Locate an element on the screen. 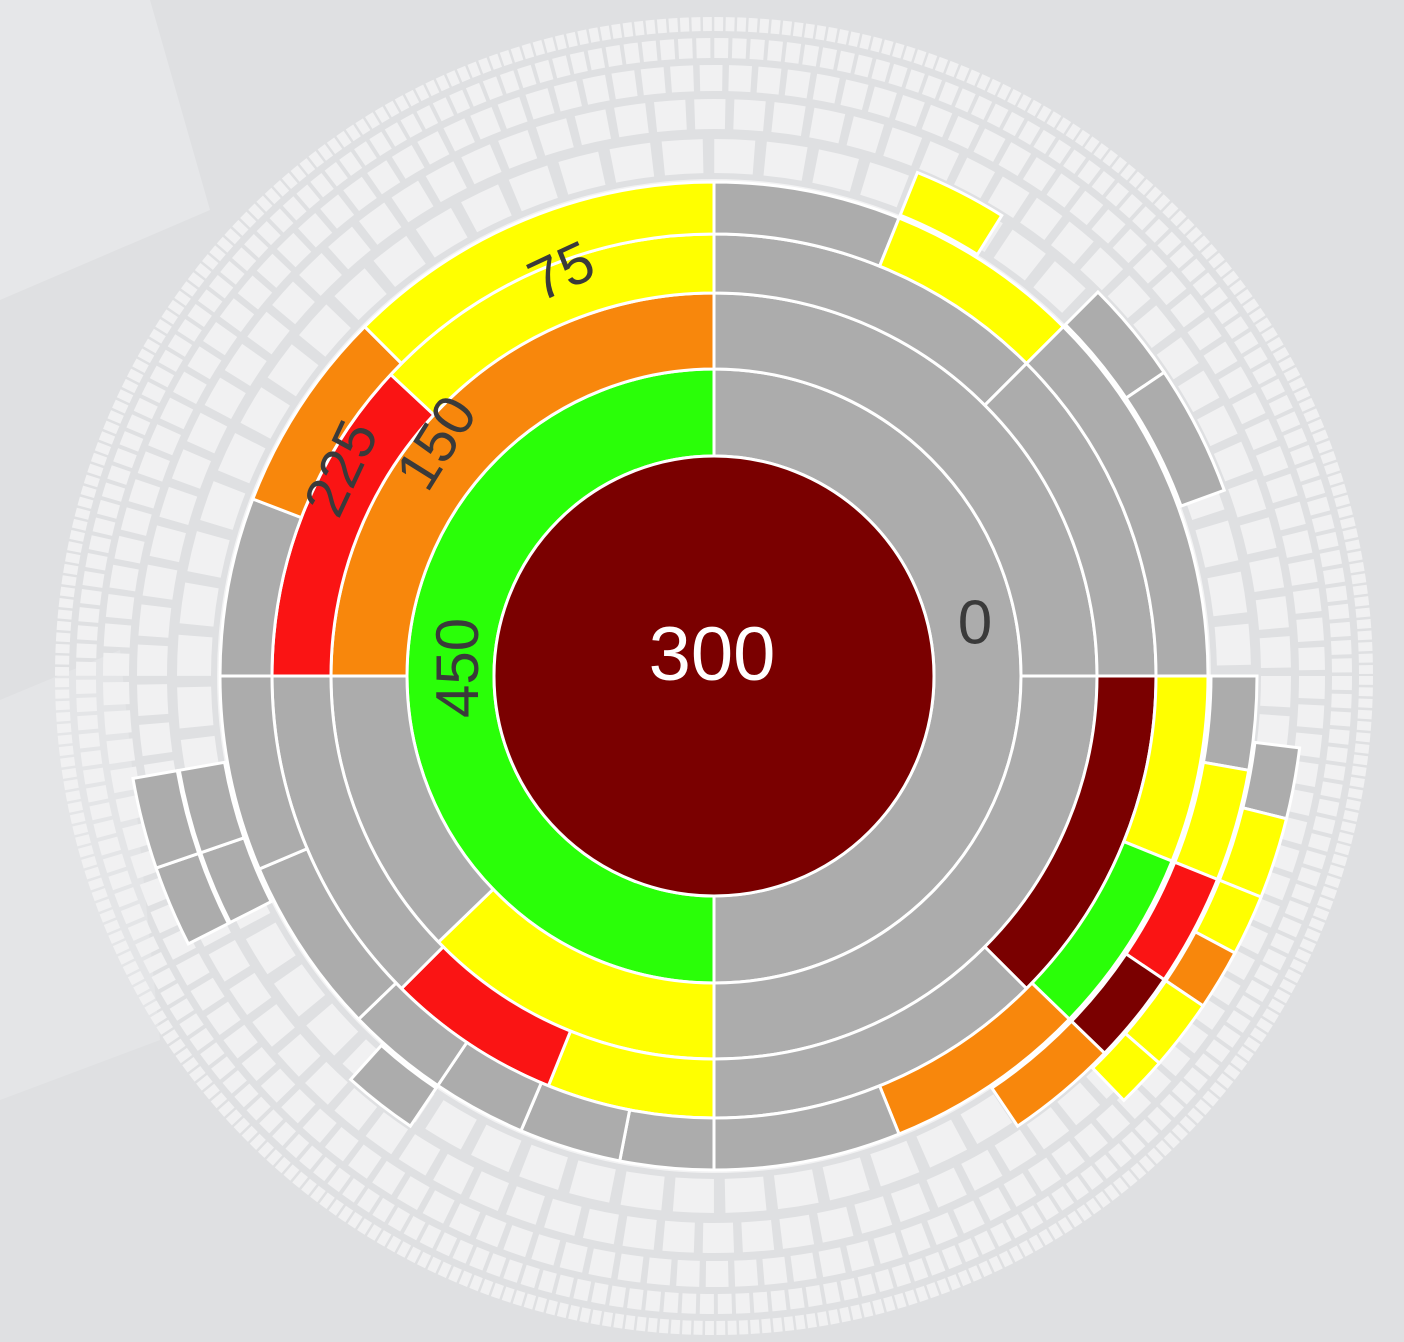 The height and width of the screenshot is (1342, 1404). segment-label: 450 is located at coordinates (457, 668).